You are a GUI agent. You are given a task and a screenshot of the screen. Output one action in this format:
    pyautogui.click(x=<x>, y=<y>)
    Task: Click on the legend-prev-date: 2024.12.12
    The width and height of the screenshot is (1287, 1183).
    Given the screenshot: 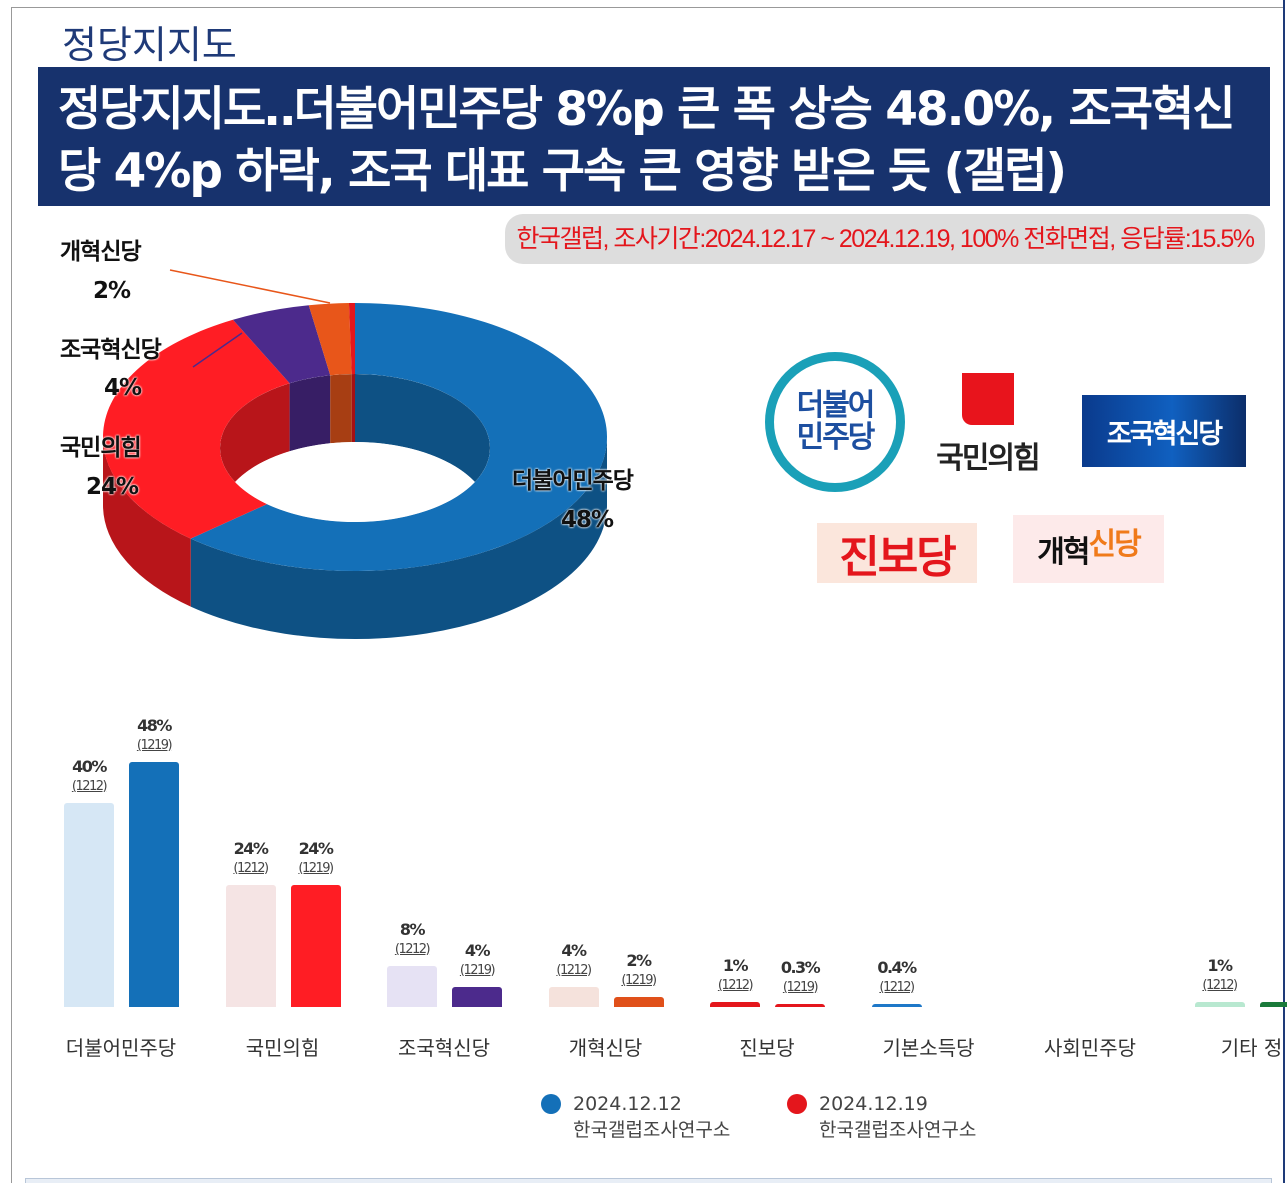 What is the action you would take?
    pyautogui.click(x=627, y=1104)
    